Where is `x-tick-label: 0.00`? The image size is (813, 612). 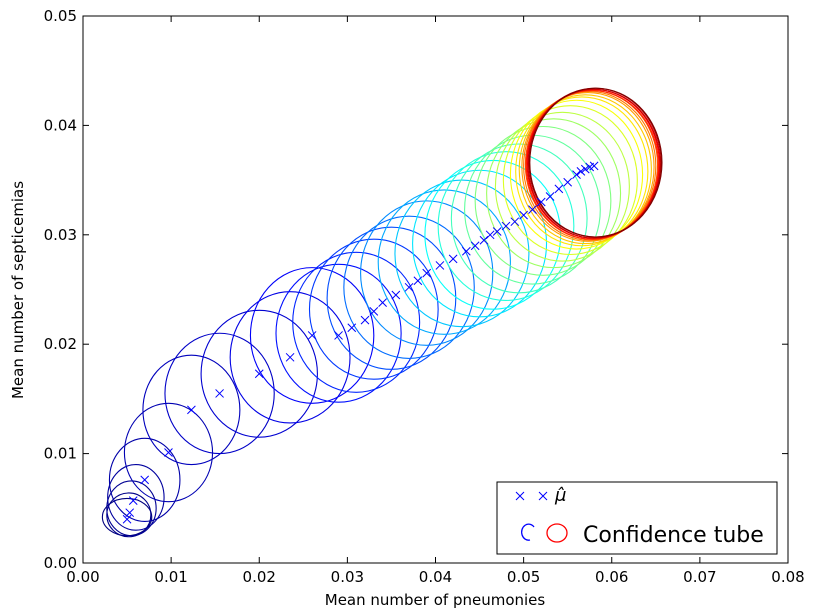 x-tick-label: 0.00 is located at coordinates (82, 577).